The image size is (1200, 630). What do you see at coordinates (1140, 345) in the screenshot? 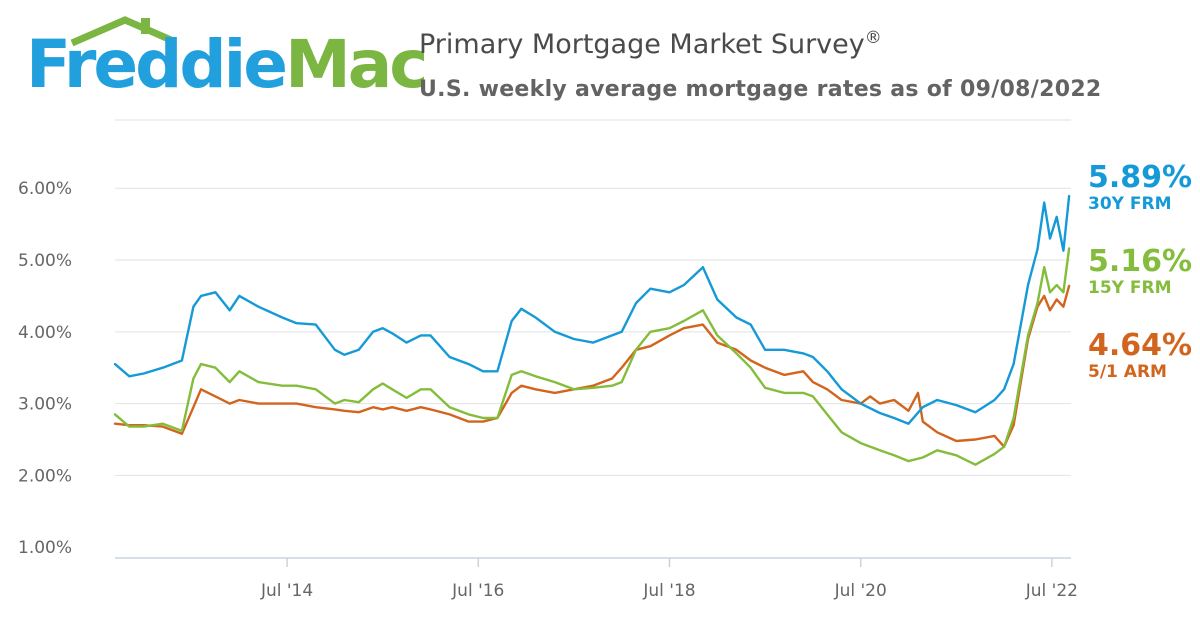
I see `latest-5-1-arm-value: 4.64%` at bounding box center [1140, 345].